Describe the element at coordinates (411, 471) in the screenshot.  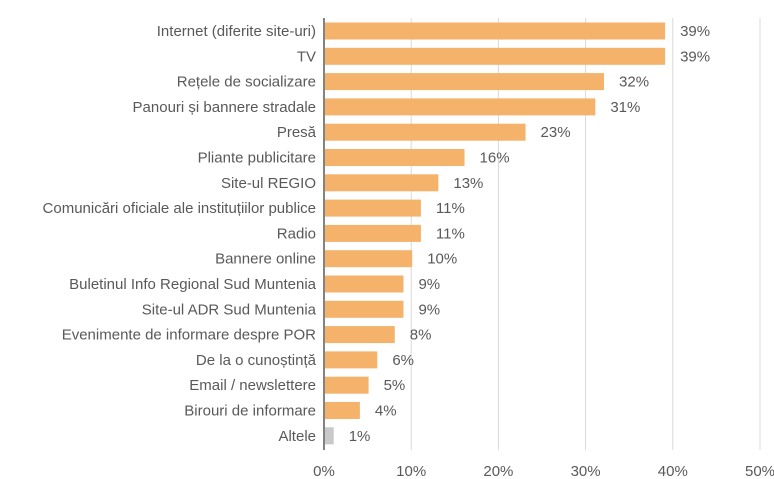
I see `x-tick-label: 10%` at that location.